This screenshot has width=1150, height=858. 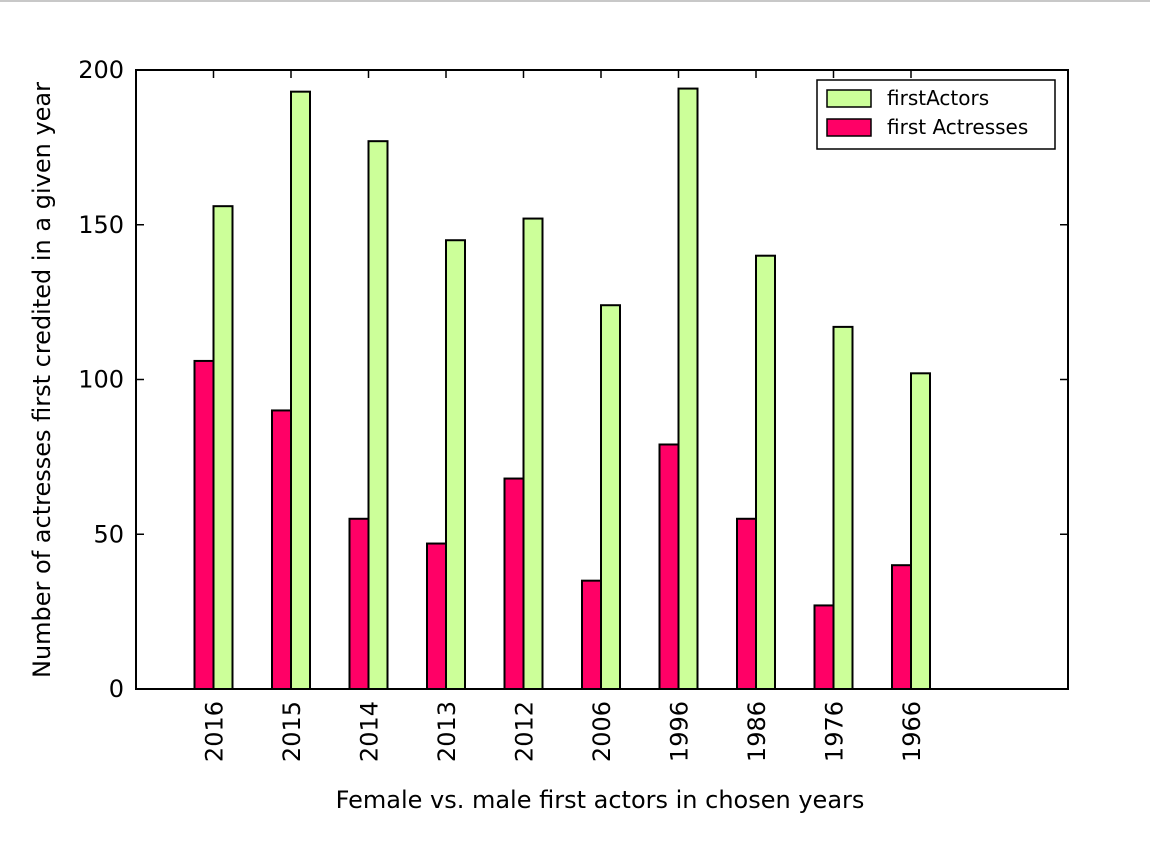 What do you see at coordinates (591, 634) in the screenshot?
I see `bar-first-actresses-2006` at bounding box center [591, 634].